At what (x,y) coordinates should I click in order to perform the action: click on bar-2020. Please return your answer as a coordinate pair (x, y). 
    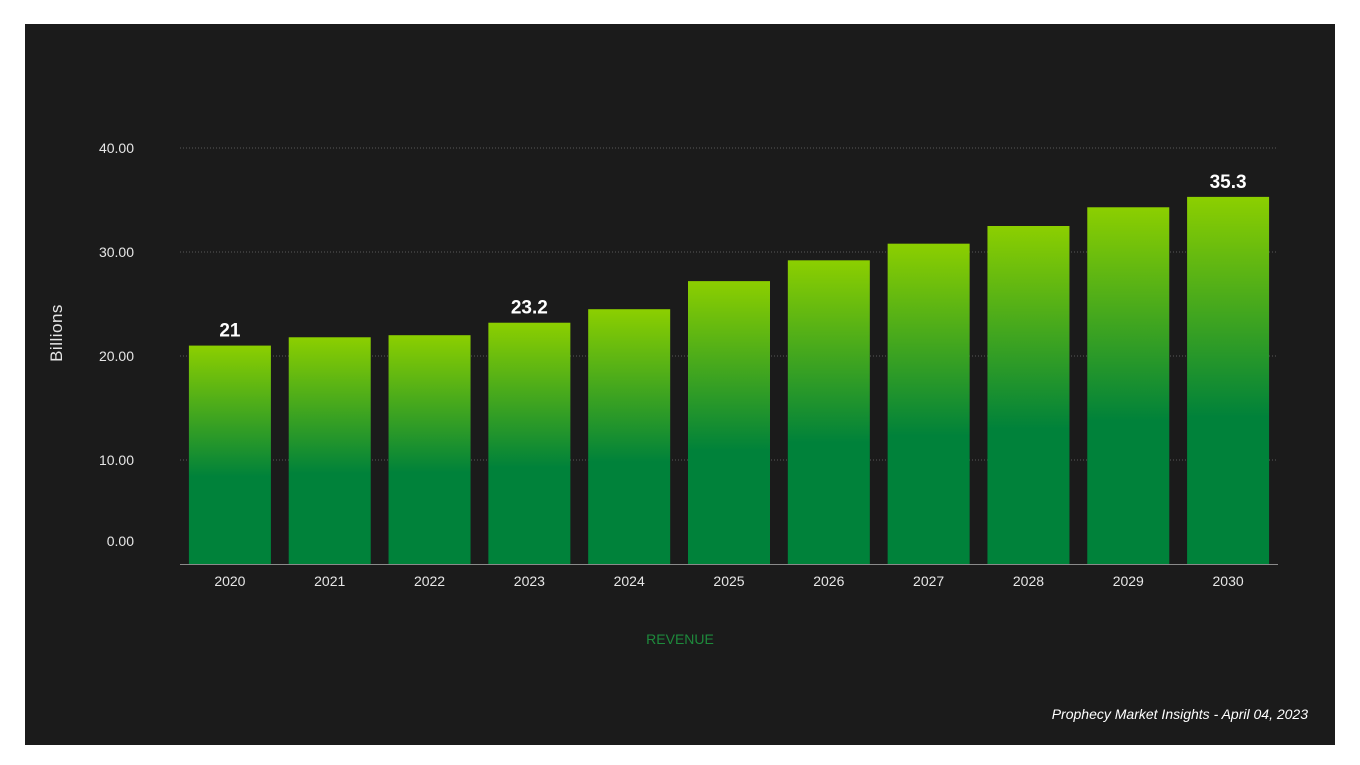
    Looking at the image, I should click on (229, 454).